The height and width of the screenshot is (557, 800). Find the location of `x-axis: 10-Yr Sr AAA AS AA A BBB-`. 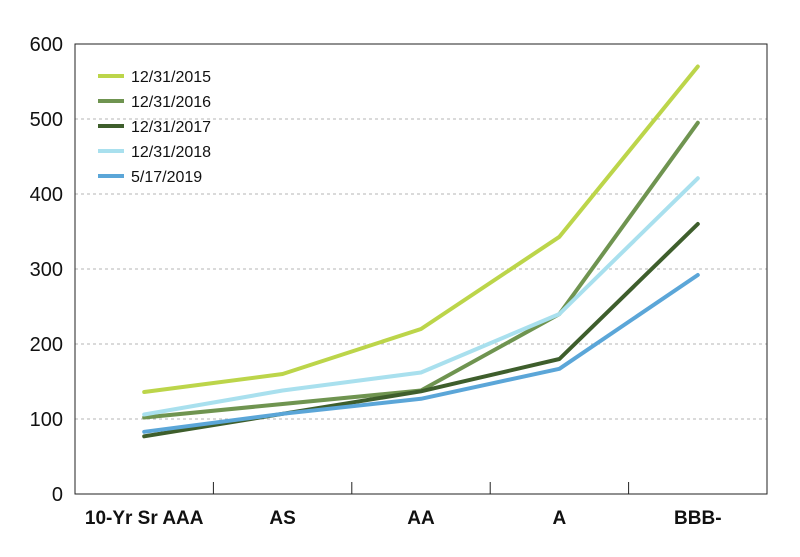

x-axis: 10-Yr Sr AAA AS AA A BBB- is located at coordinates (403, 505).